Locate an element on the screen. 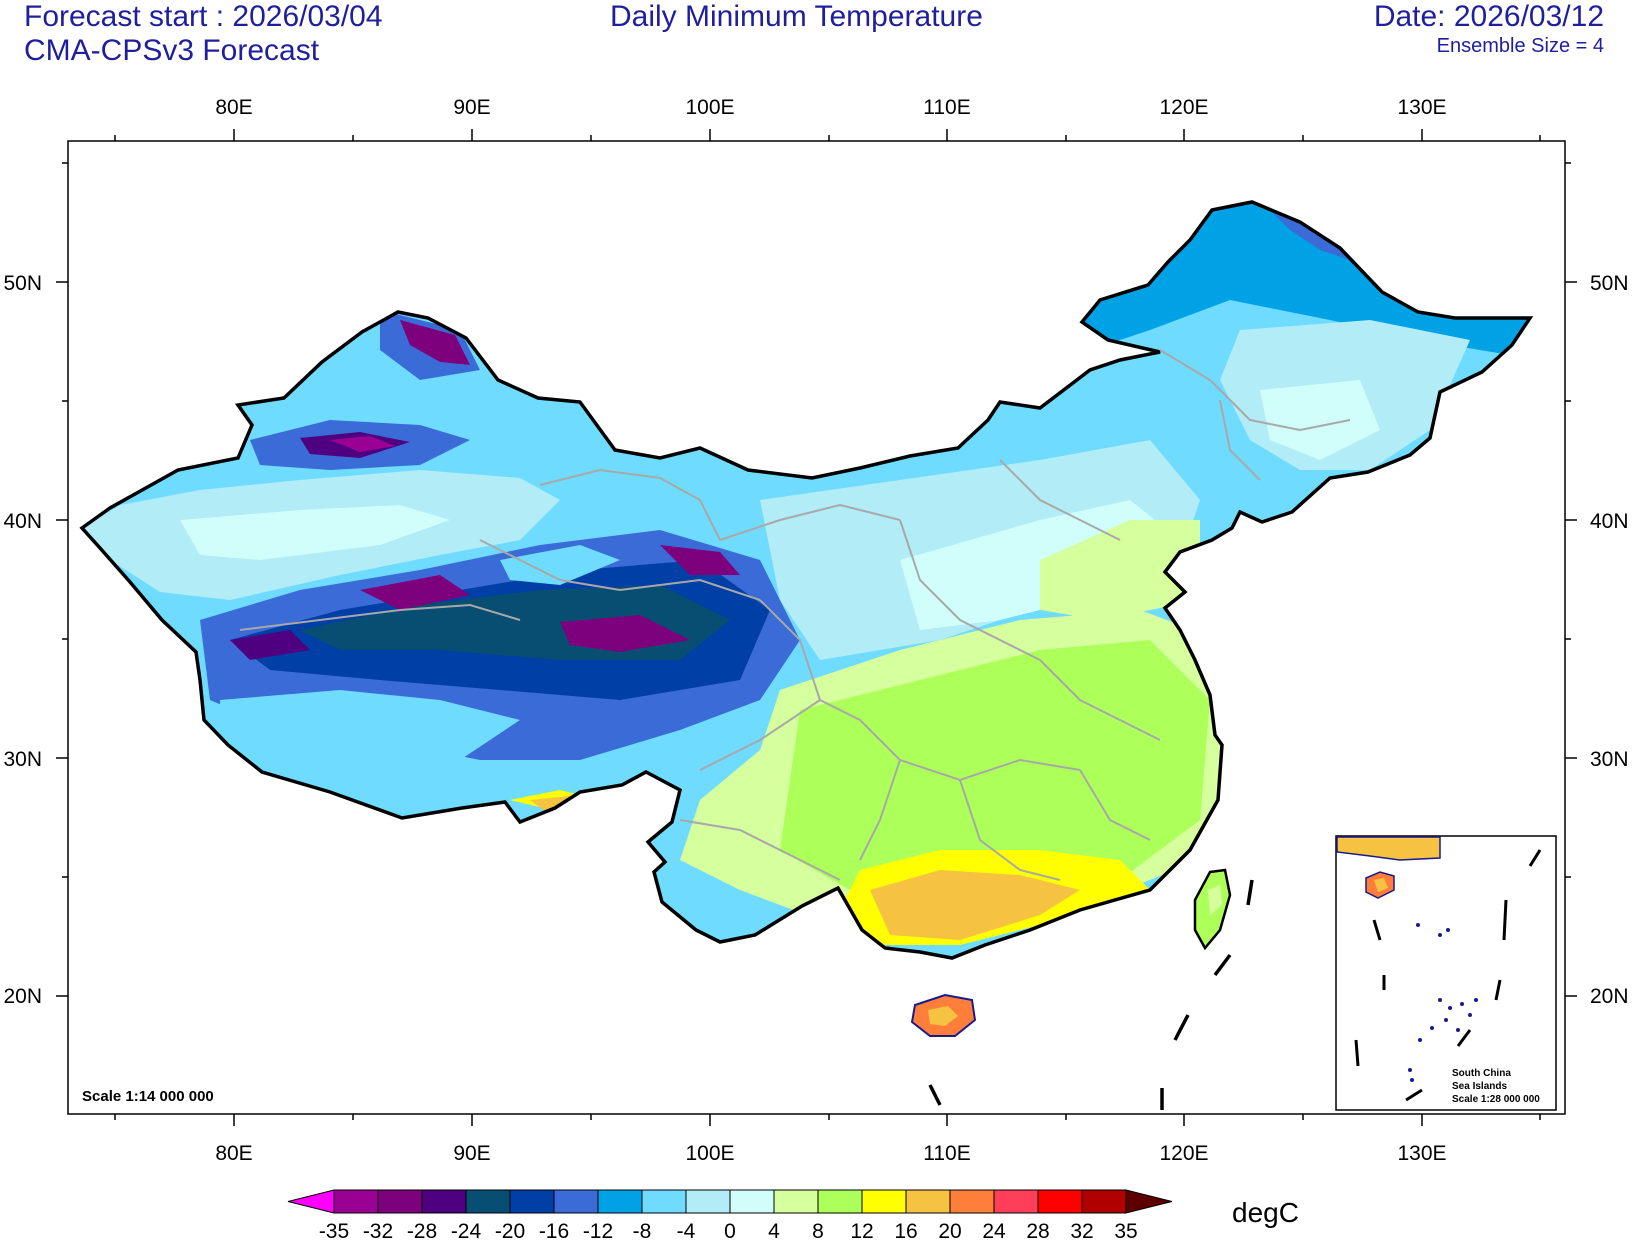  lon-label-80e-bottom: 80E is located at coordinates (233, 1153).